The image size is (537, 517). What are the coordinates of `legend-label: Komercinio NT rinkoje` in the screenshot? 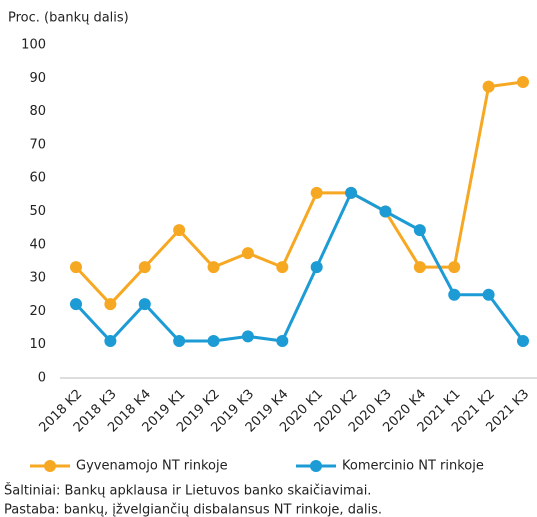 It's located at (413, 466).